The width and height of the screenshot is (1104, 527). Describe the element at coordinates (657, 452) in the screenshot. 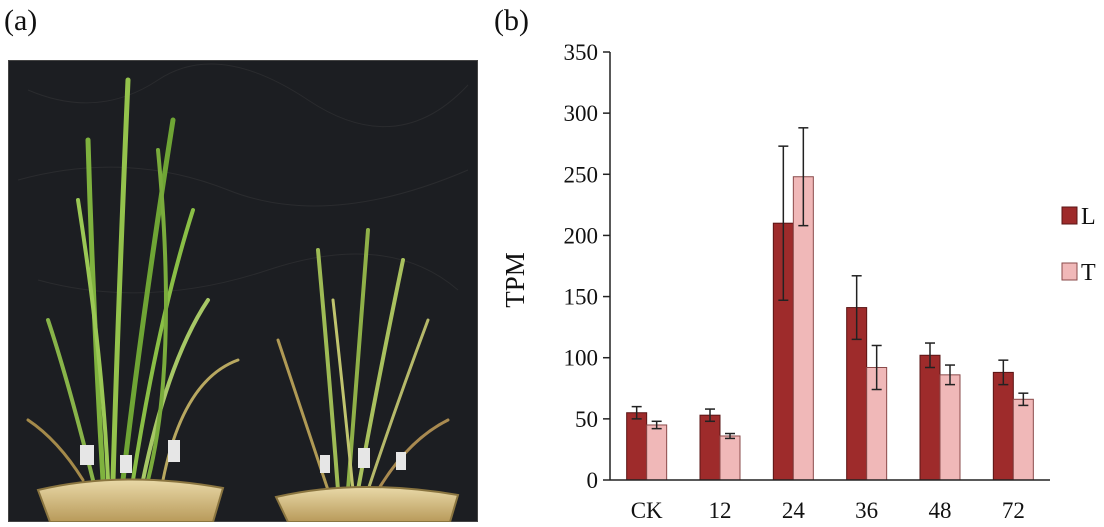

I see `bar-T-CK` at that location.